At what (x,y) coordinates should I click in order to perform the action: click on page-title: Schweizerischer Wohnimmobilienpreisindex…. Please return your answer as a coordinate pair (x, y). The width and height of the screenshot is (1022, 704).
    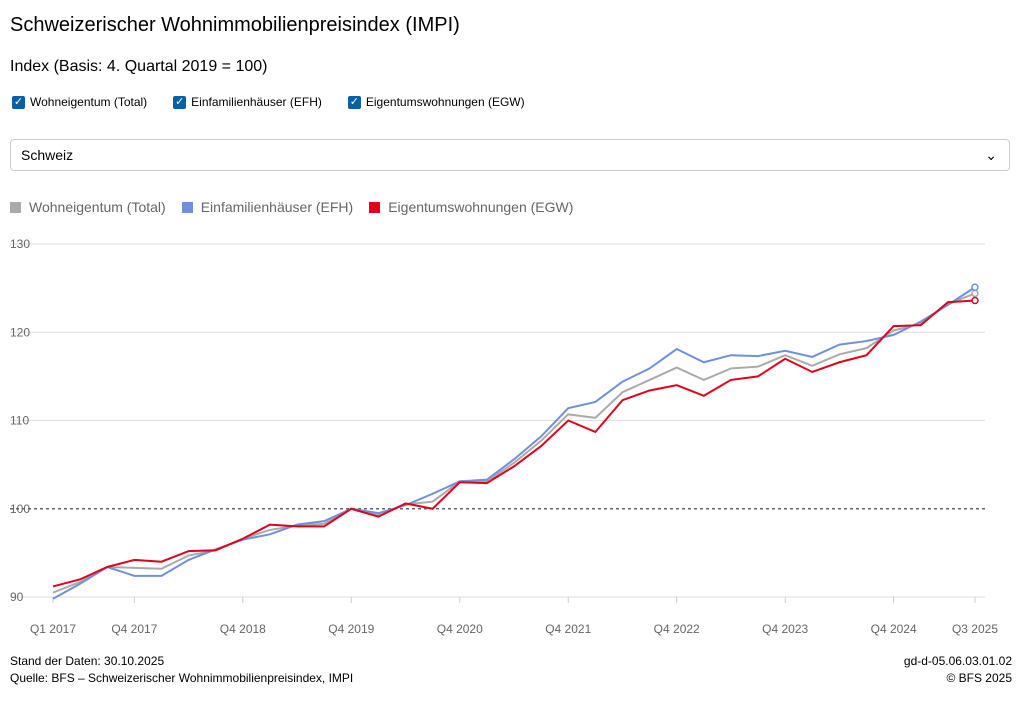
    Looking at the image, I should click on (235, 25).